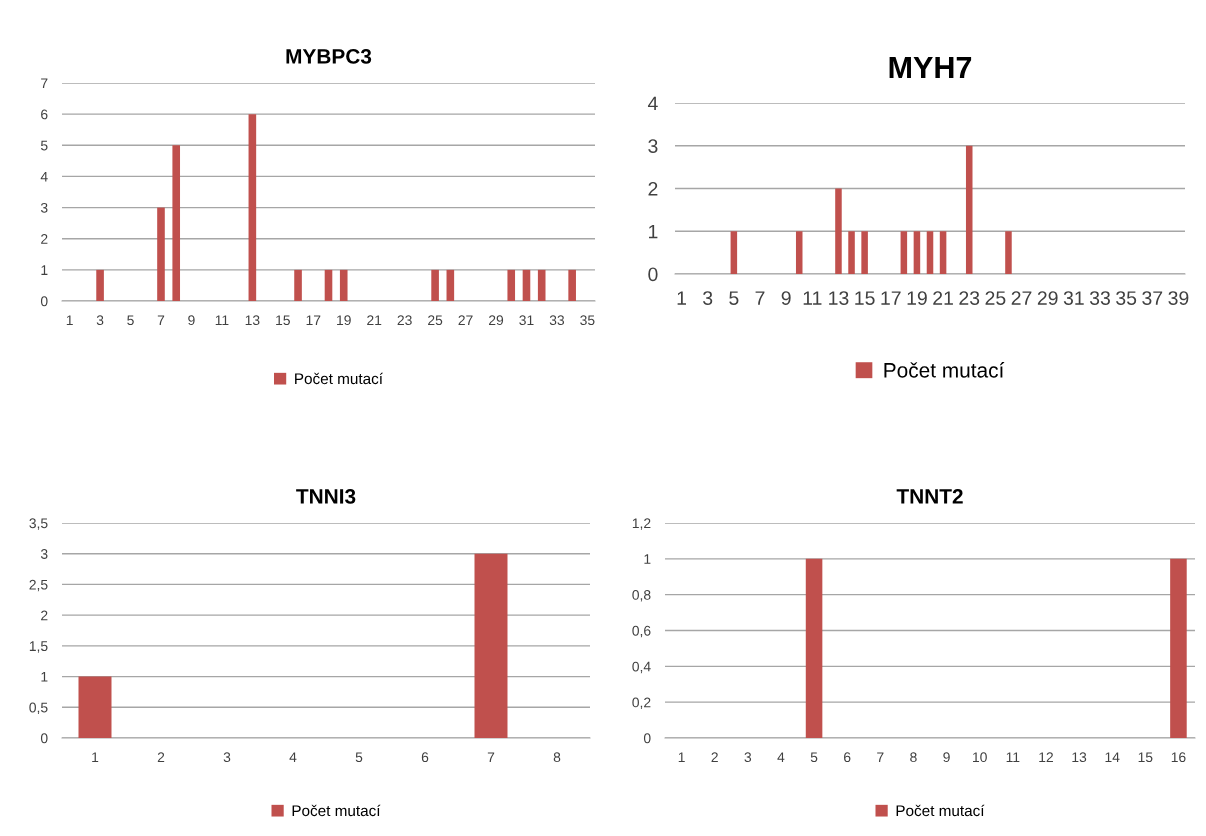  I want to click on x-tick-label: 12, so click(1046, 757).